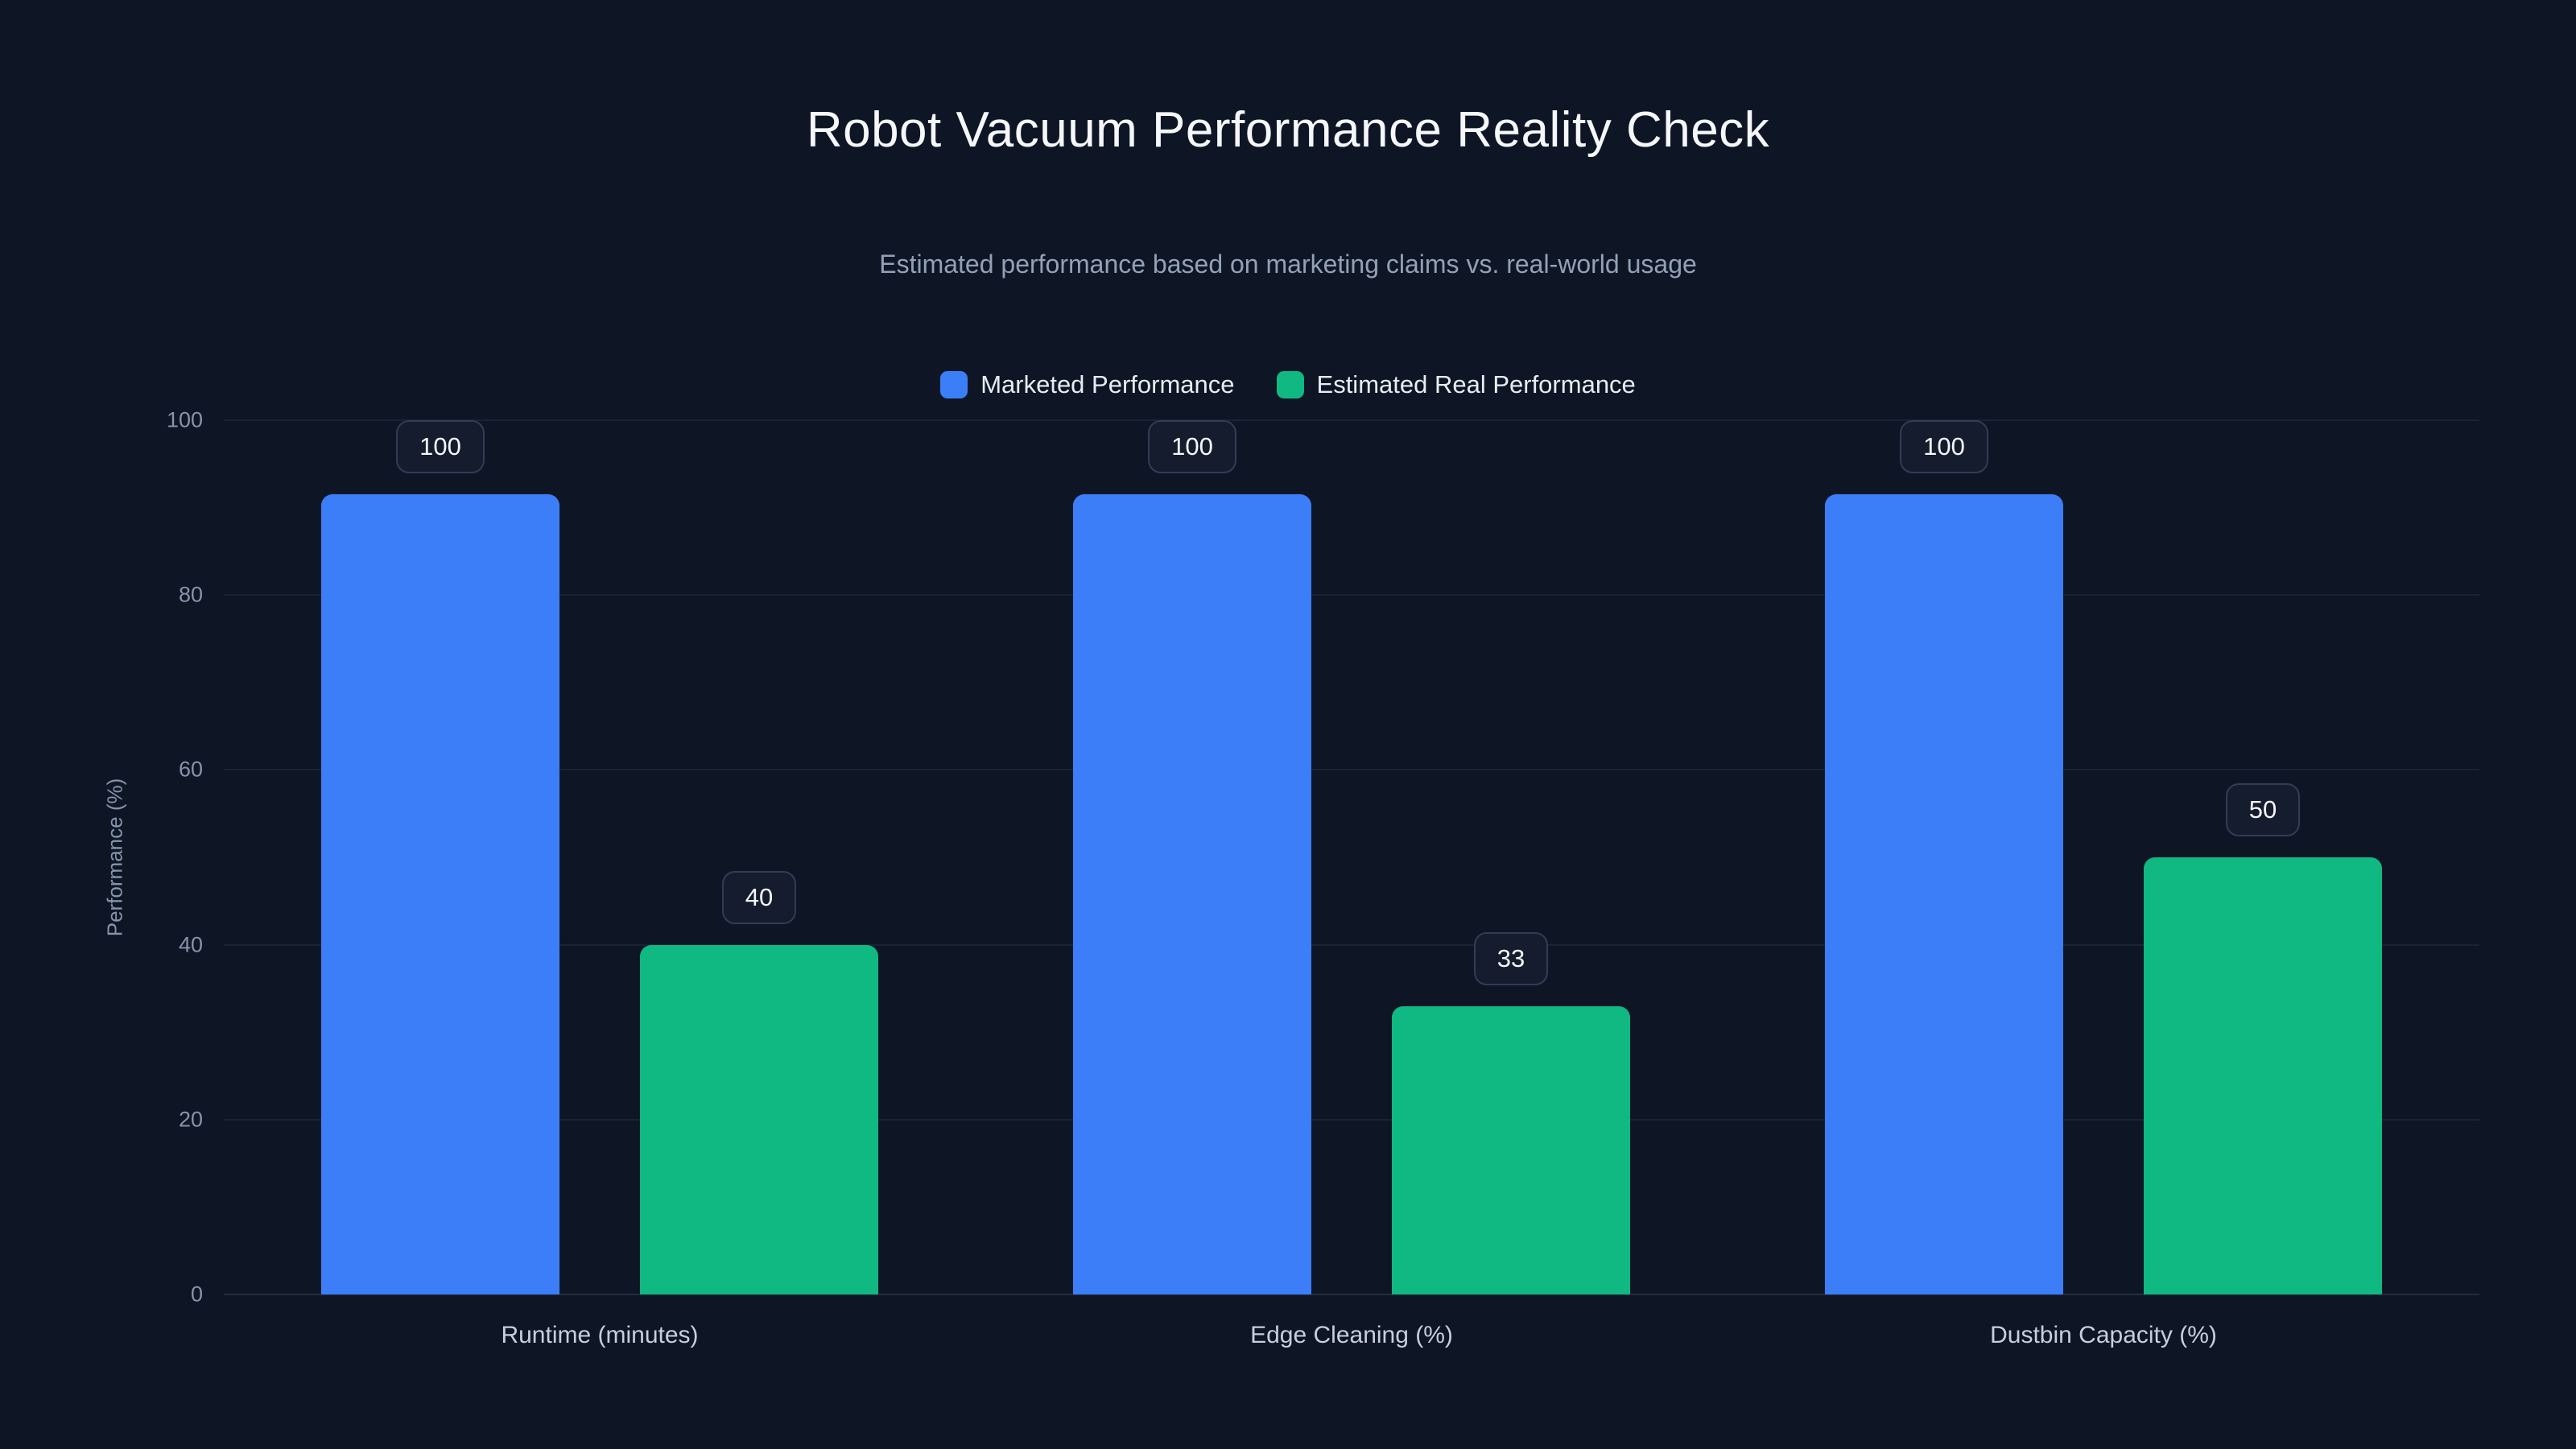 The image size is (2576, 1449). What do you see at coordinates (1329, 770) in the screenshot?
I see `gridline: 60` at bounding box center [1329, 770].